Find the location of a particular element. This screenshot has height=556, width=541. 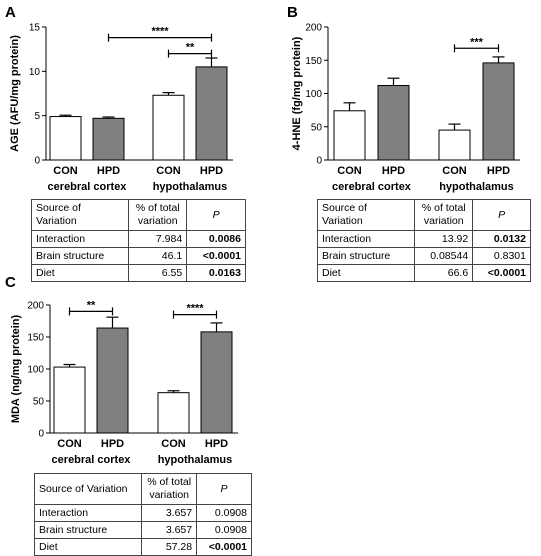

row-p: 0.0086 is located at coordinates (216, 239).